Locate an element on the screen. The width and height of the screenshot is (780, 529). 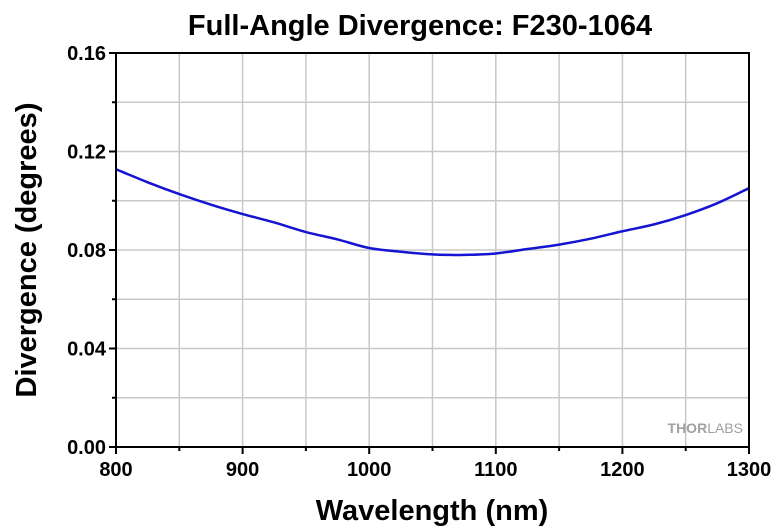
chart-title: Full-Angle Divergence: F230-1064 is located at coordinates (420, 26).